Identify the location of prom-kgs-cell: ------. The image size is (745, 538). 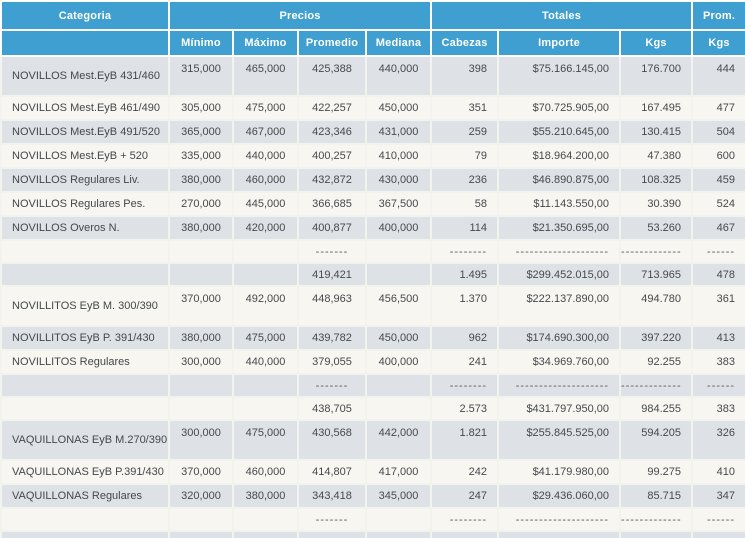
(718, 251).